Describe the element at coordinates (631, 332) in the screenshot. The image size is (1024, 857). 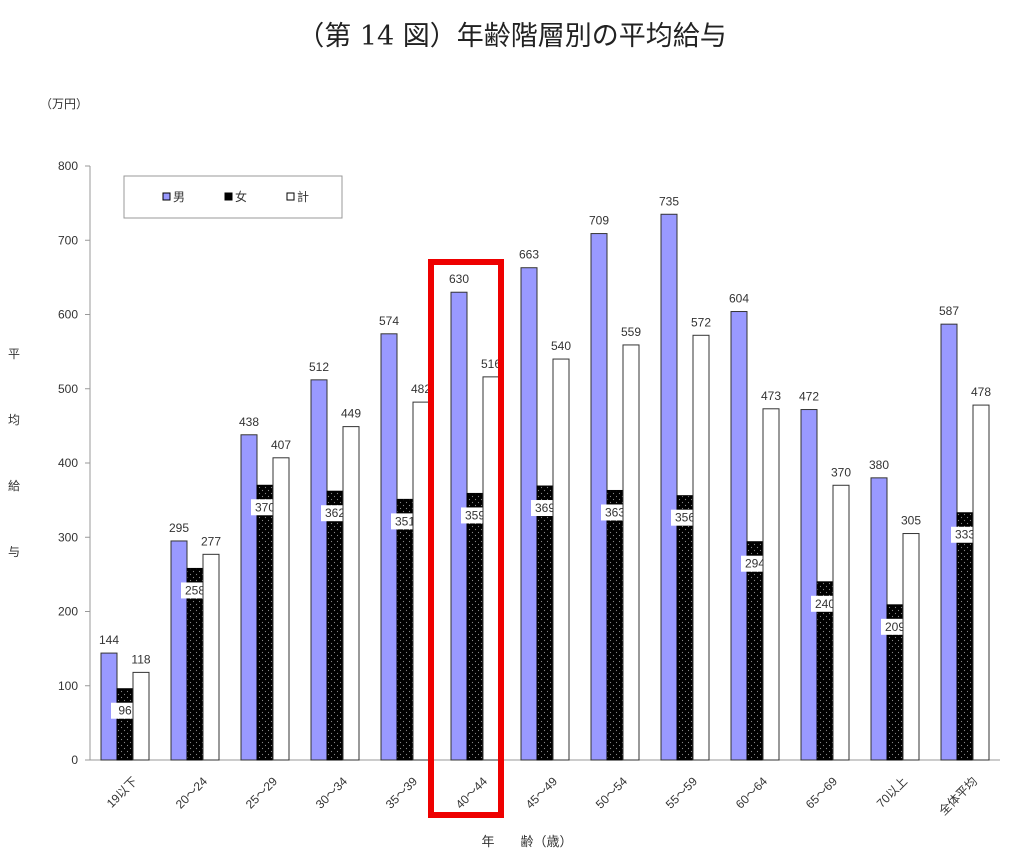
I see `data-label: 559` at that location.